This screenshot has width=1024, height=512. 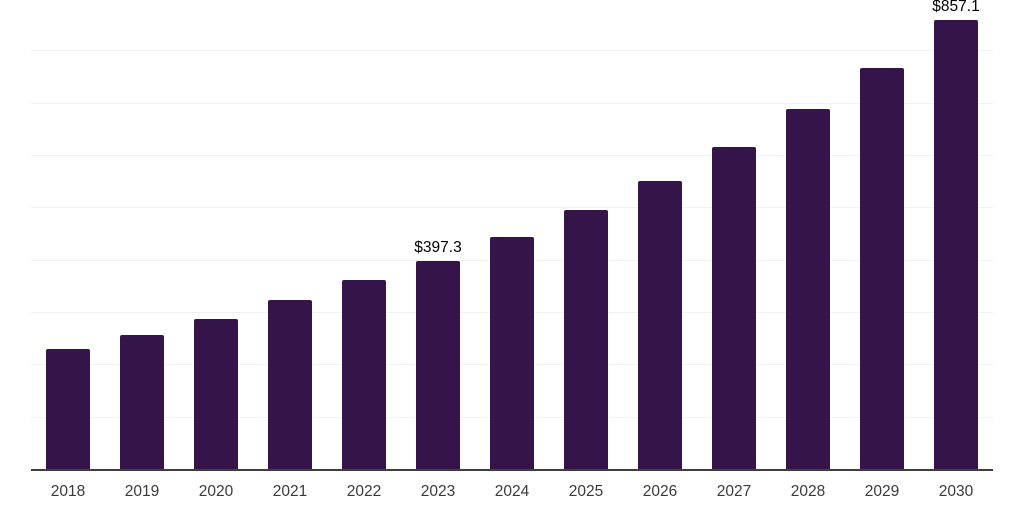 I want to click on x-axis-tick-label: 2024, so click(x=512, y=491).